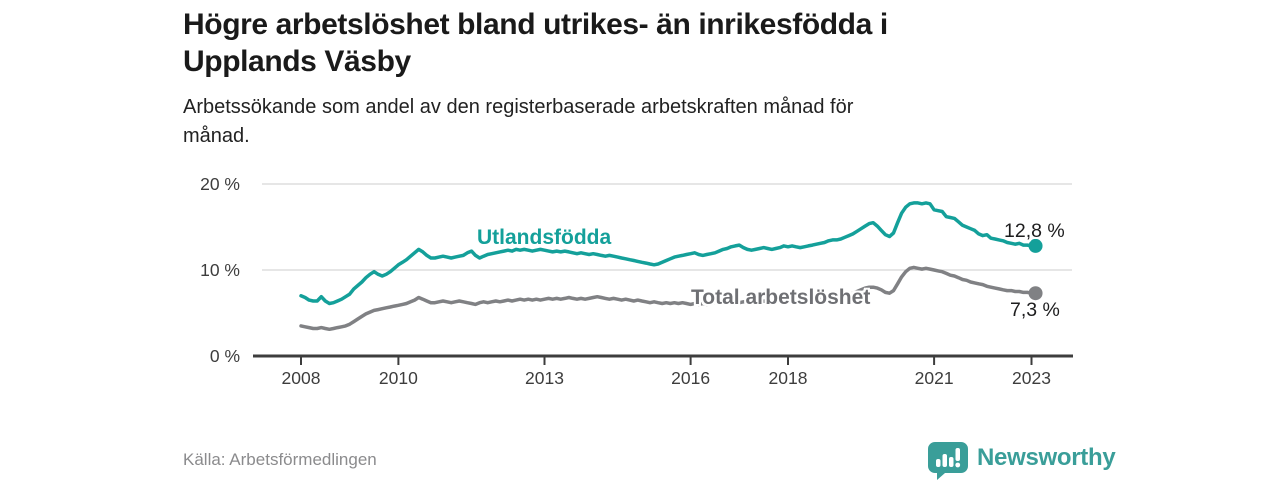 The width and height of the screenshot is (1280, 480). What do you see at coordinates (781, 297) in the screenshot?
I see `series-label-total-arbetsloshet: Total arbetslöshet` at bounding box center [781, 297].